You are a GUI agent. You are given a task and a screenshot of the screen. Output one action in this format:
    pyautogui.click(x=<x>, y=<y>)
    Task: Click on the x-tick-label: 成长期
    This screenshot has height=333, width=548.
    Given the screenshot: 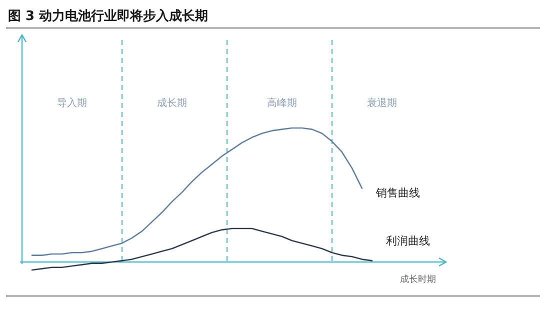 What is the action you would take?
    pyautogui.click(x=172, y=103)
    